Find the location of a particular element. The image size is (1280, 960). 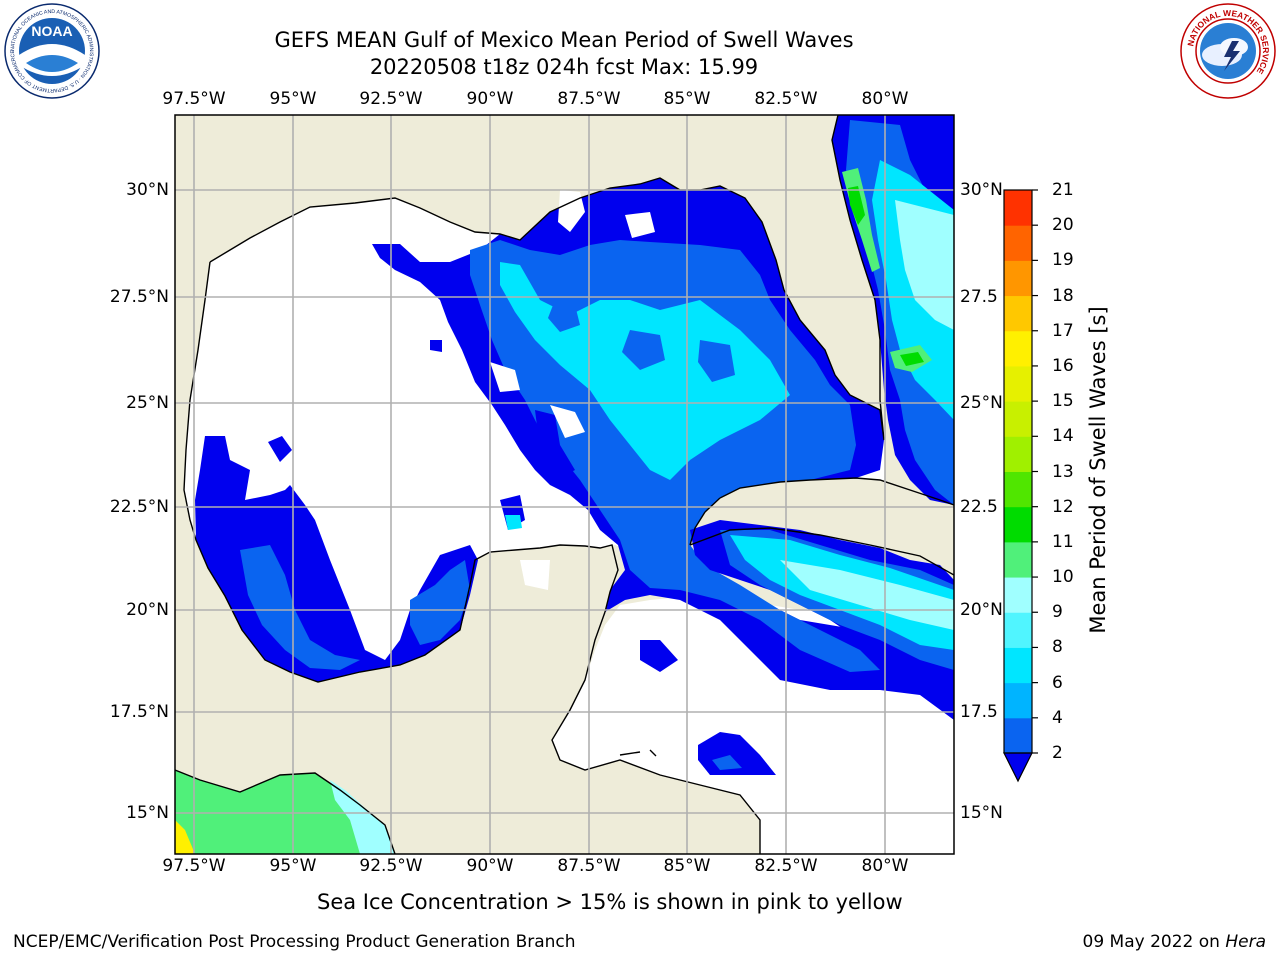

colorbar-tick-label: 4 is located at coordinates (1057, 717).